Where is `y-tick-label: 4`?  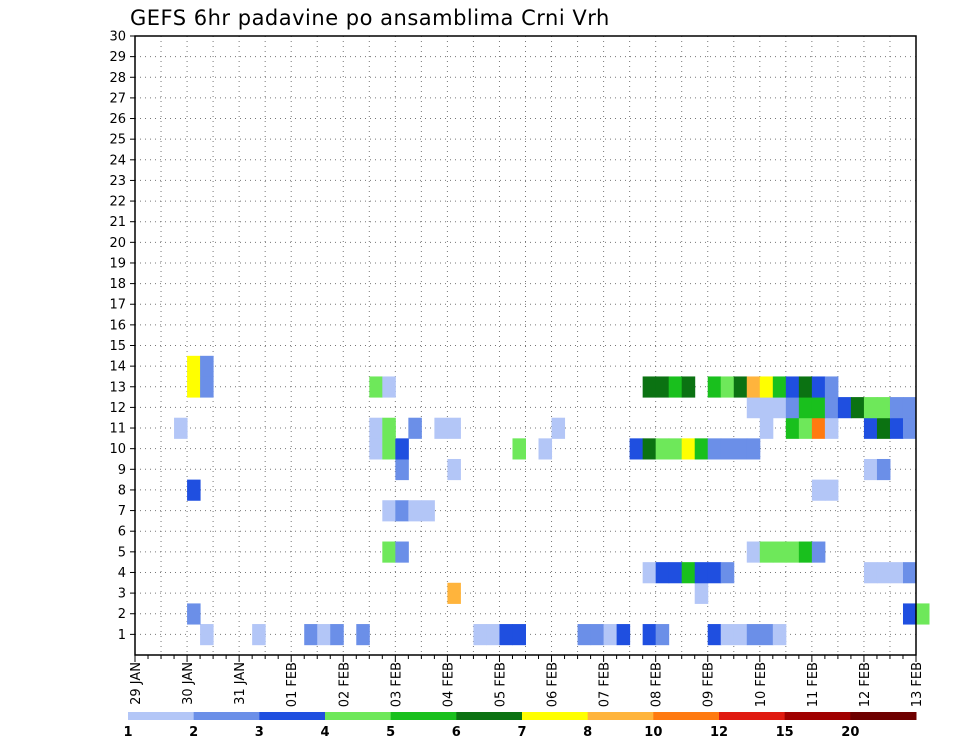 y-tick-label: 4 is located at coordinates (122, 573).